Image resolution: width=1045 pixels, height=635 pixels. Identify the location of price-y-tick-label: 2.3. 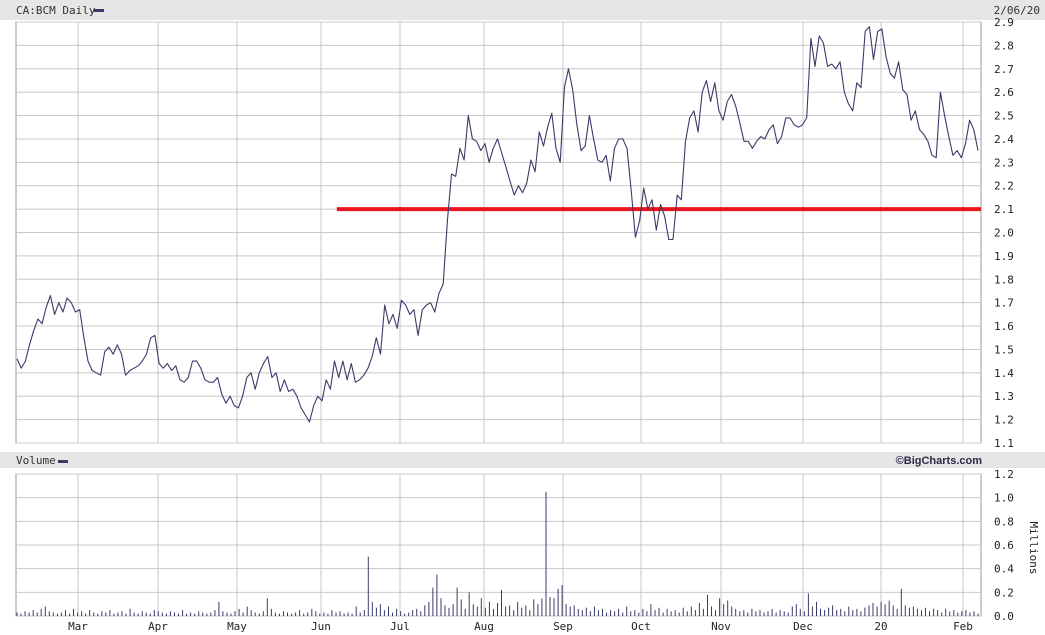
(1004, 162).